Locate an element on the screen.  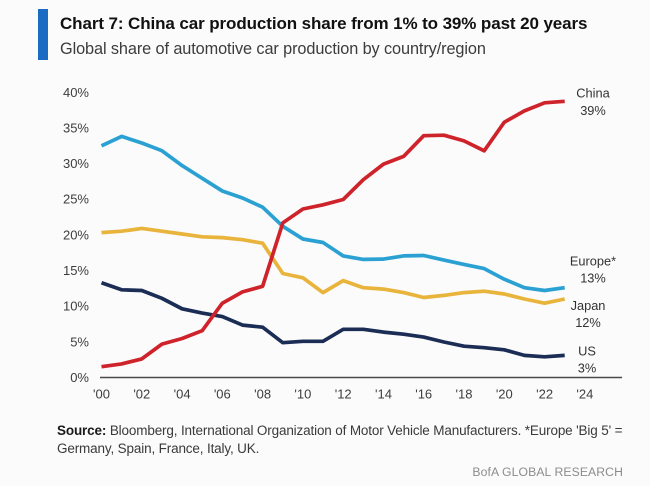
svg-text: '12 is located at coordinates (343, 394).